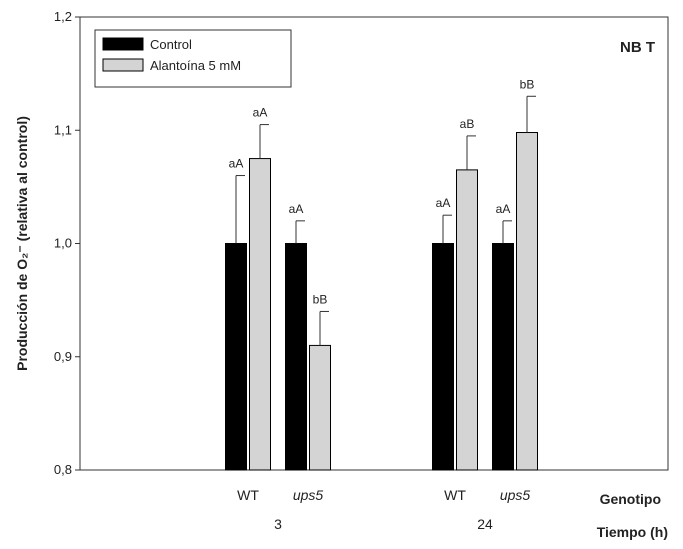 The height and width of the screenshot is (549, 683). Describe the element at coordinates (467, 124) in the screenshot. I see `bar-significance-label: aB` at that location.